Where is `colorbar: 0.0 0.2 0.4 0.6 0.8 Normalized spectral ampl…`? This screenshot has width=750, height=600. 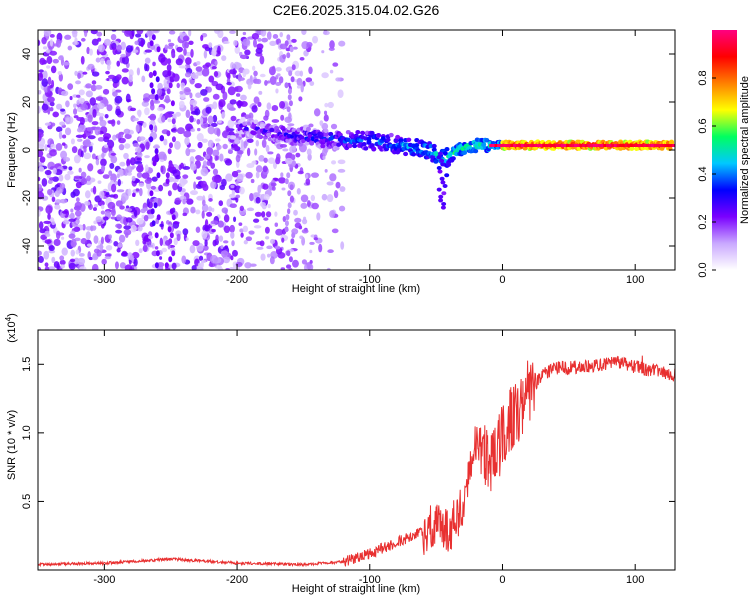
colorbar: 0.0 0.2 0.4 0.6 0.8 Normalized spectral ampl… is located at coordinates (723, 154).